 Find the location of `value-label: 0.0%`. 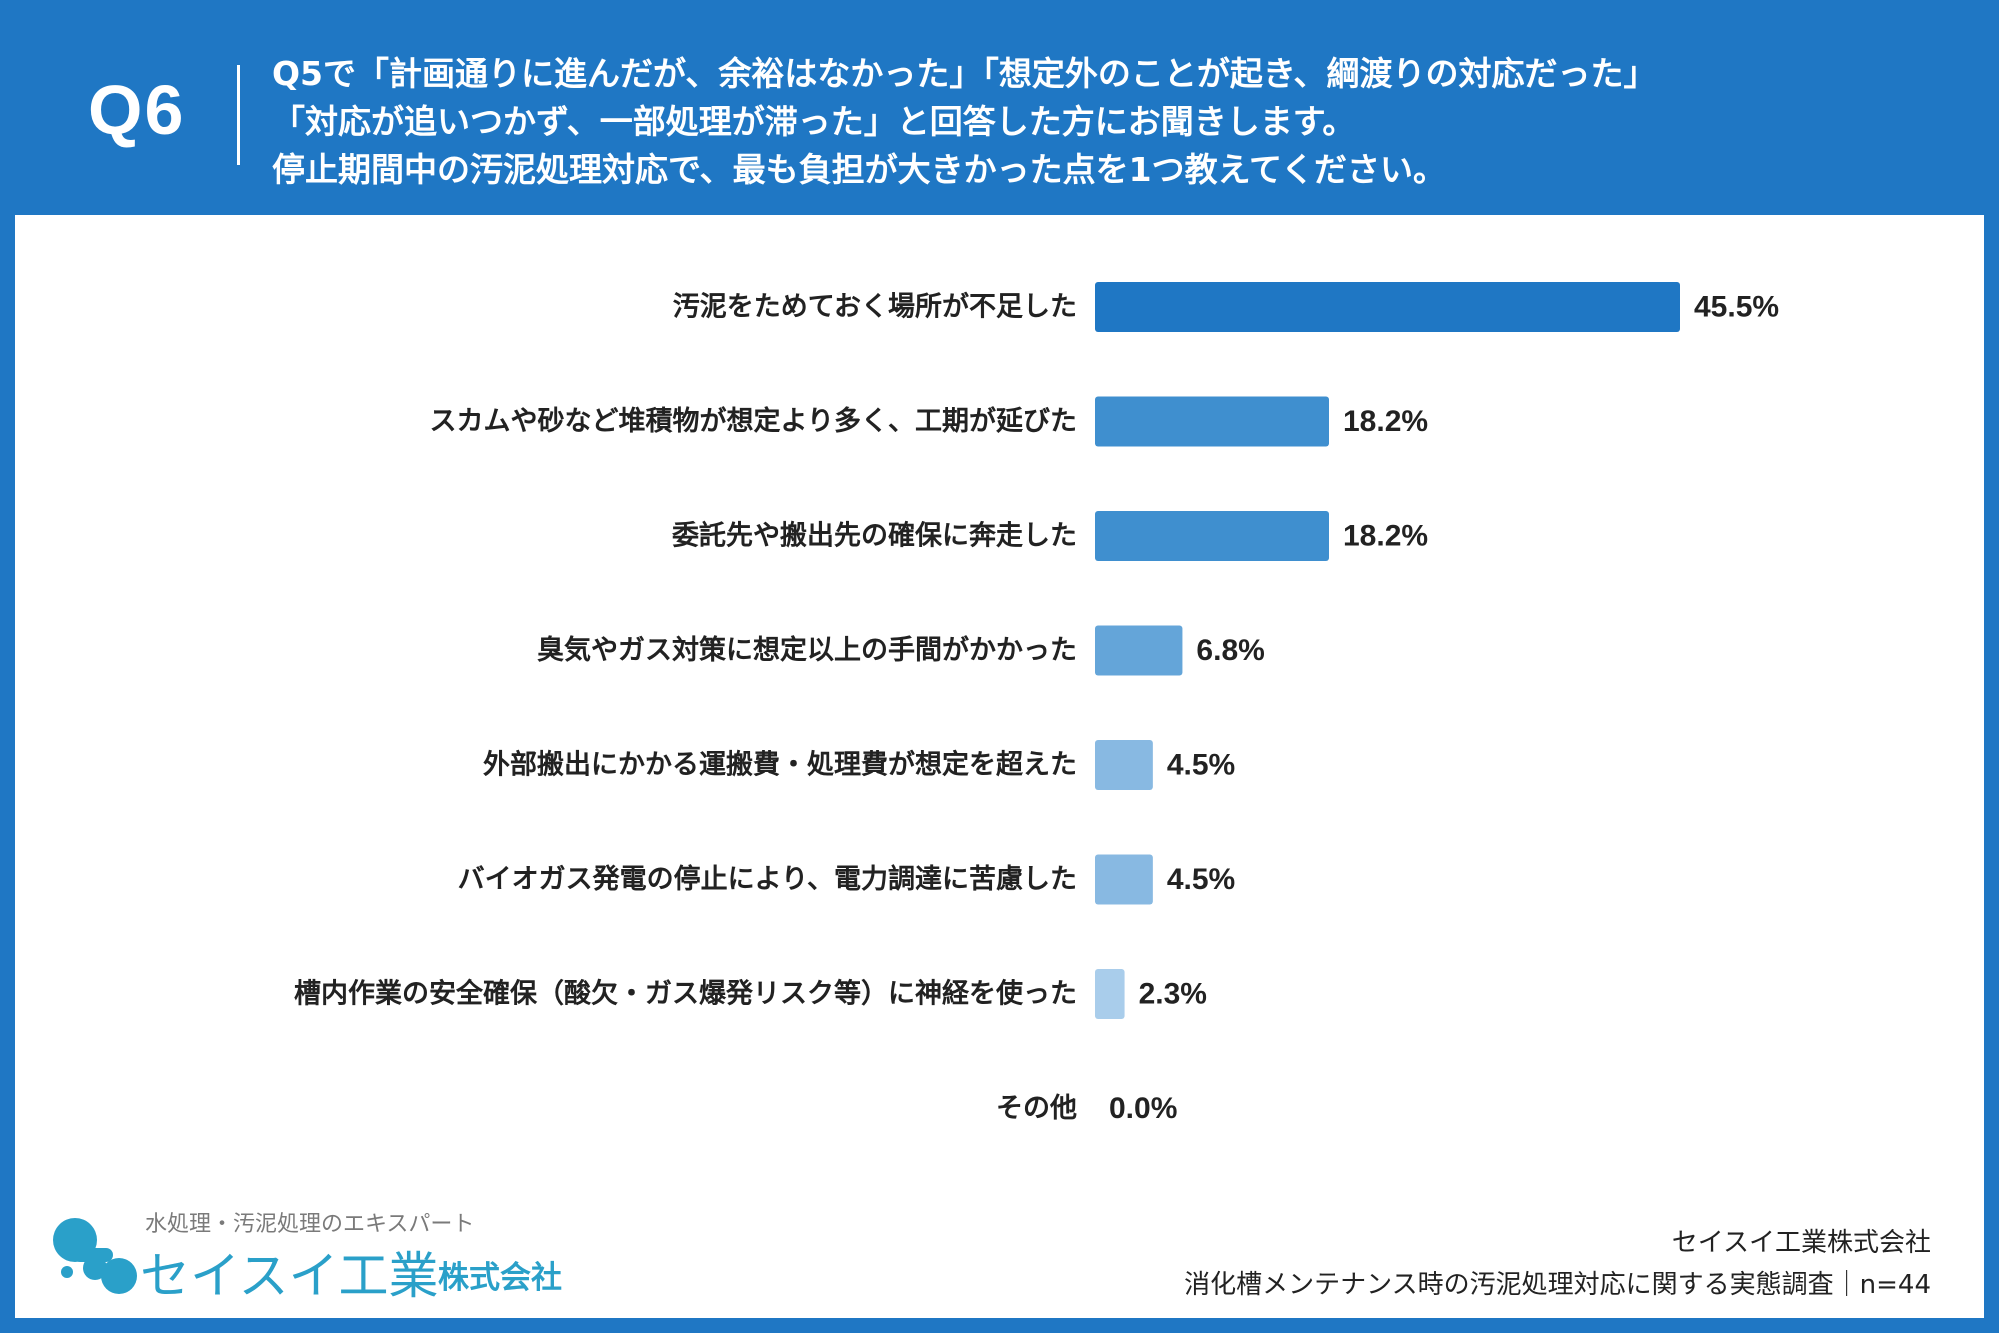

value-label: 0.0% is located at coordinates (1143, 1108).